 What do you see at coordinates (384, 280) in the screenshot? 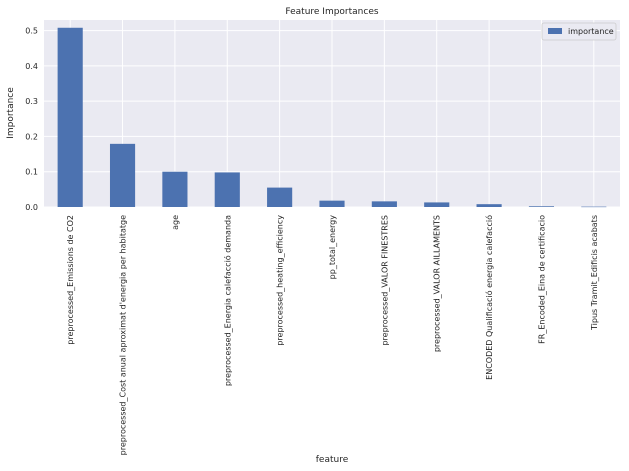
I see `x-tick-label: preprocessed_VALOR FINESTRES` at bounding box center [384, 280].